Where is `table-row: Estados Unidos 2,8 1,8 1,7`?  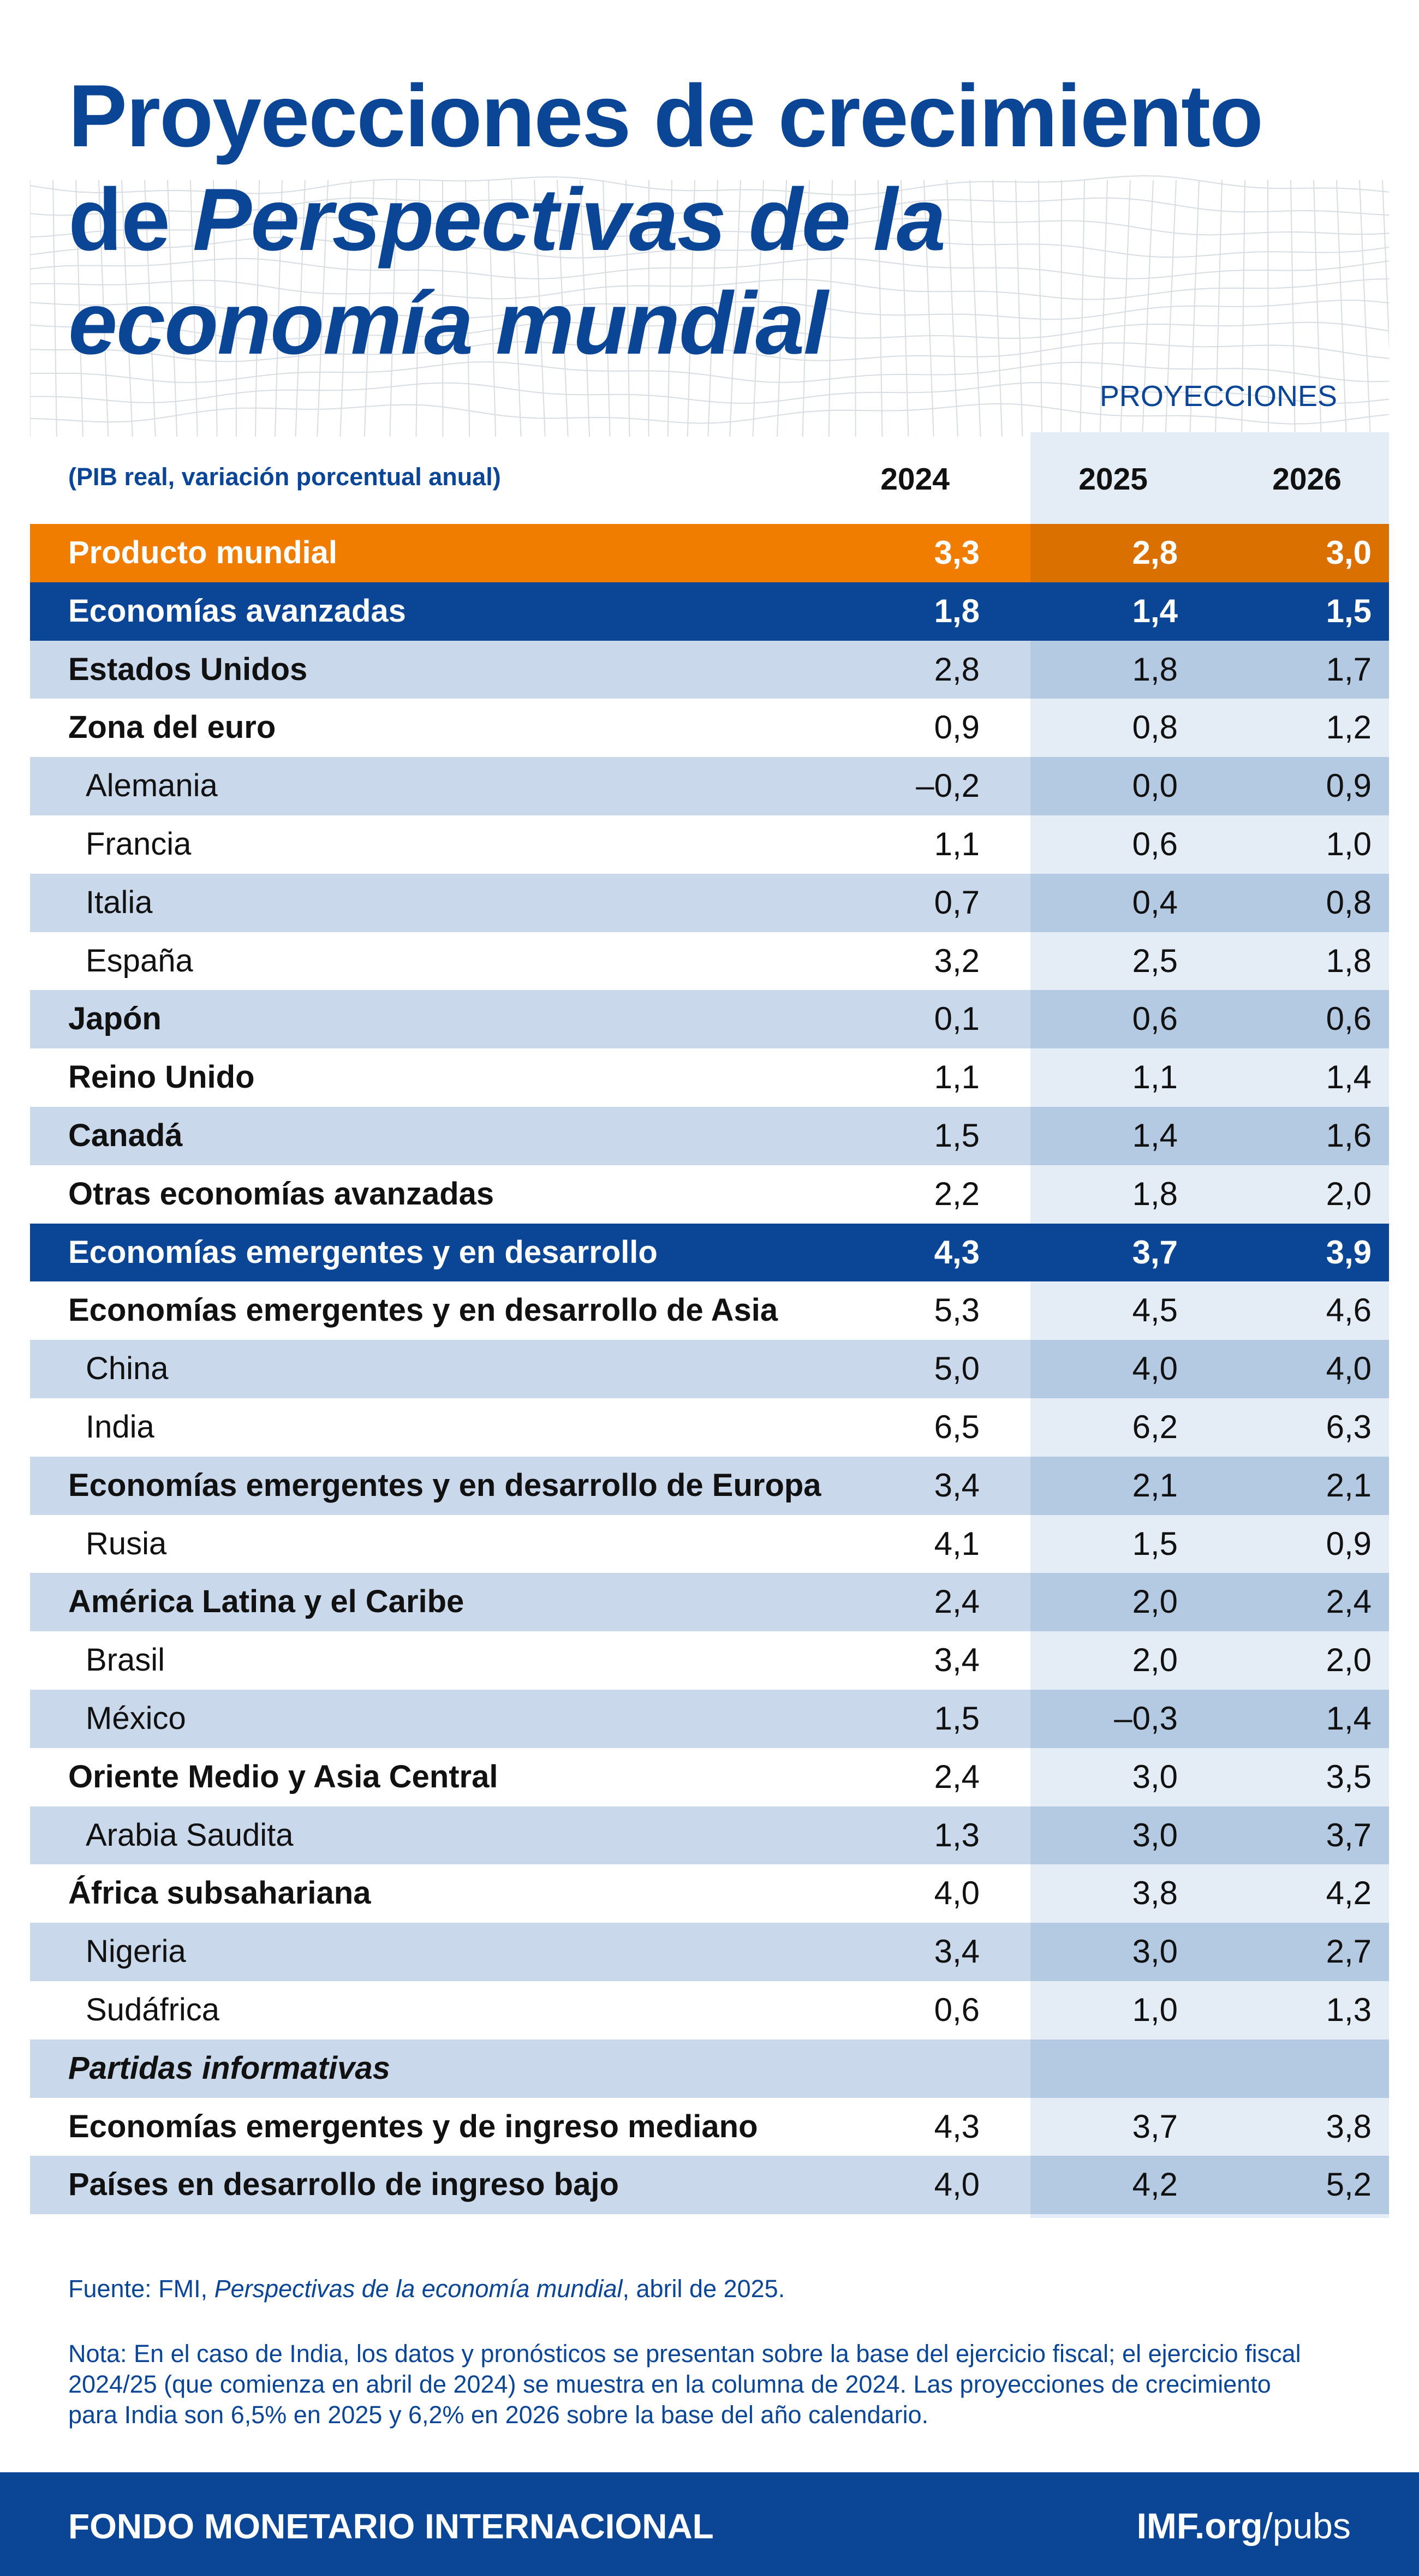 table-row: Estados Unidos 2,8 1,8 1,7 is located at coordinates (709, 669).